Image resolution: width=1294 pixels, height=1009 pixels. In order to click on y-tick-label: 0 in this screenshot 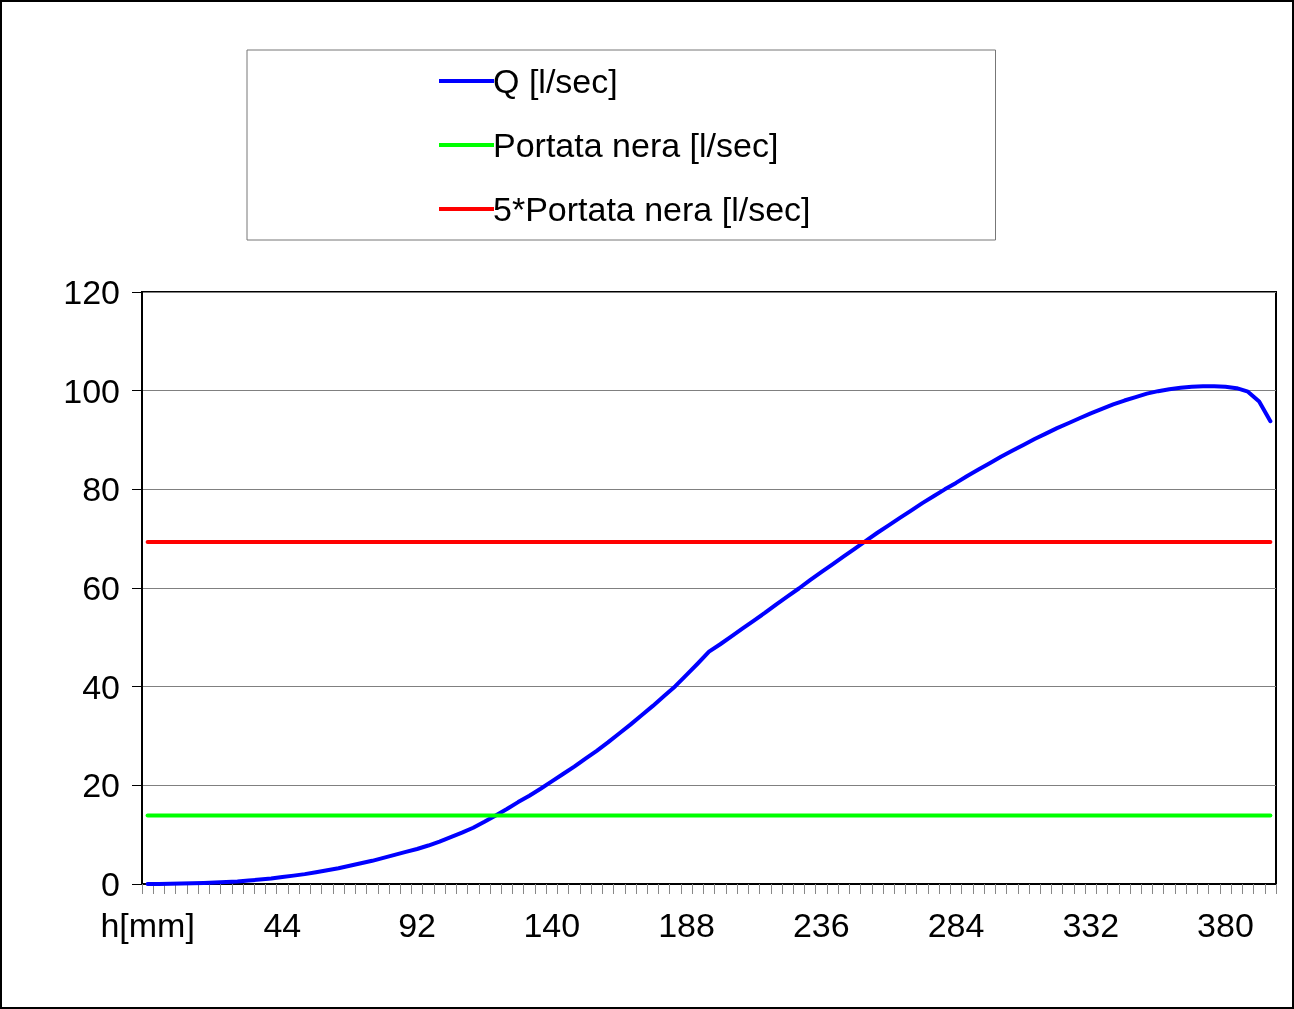, I will do `click(110, 884)`.